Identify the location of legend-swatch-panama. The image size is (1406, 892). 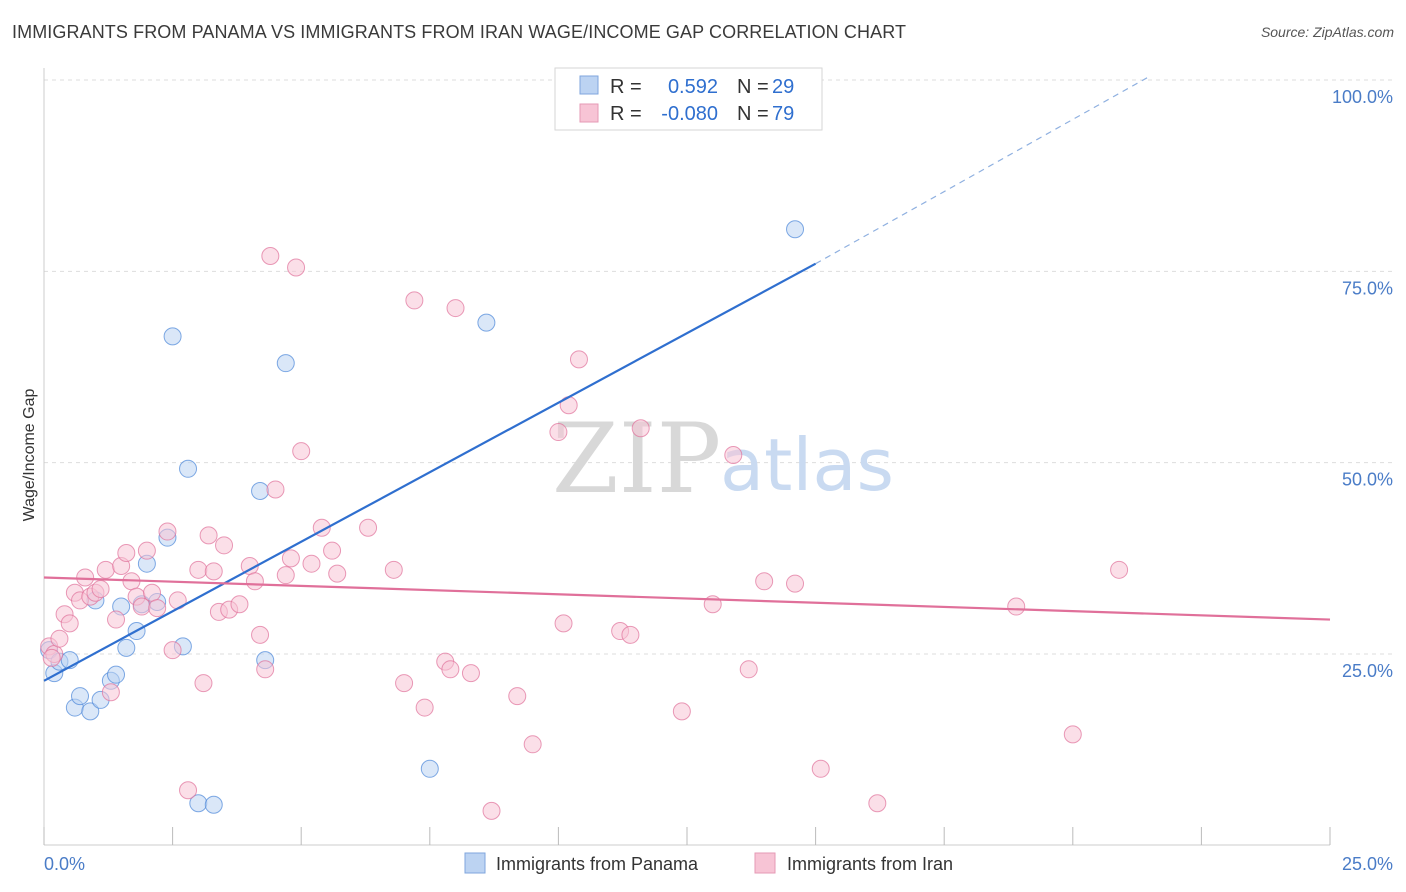
(589, 85).